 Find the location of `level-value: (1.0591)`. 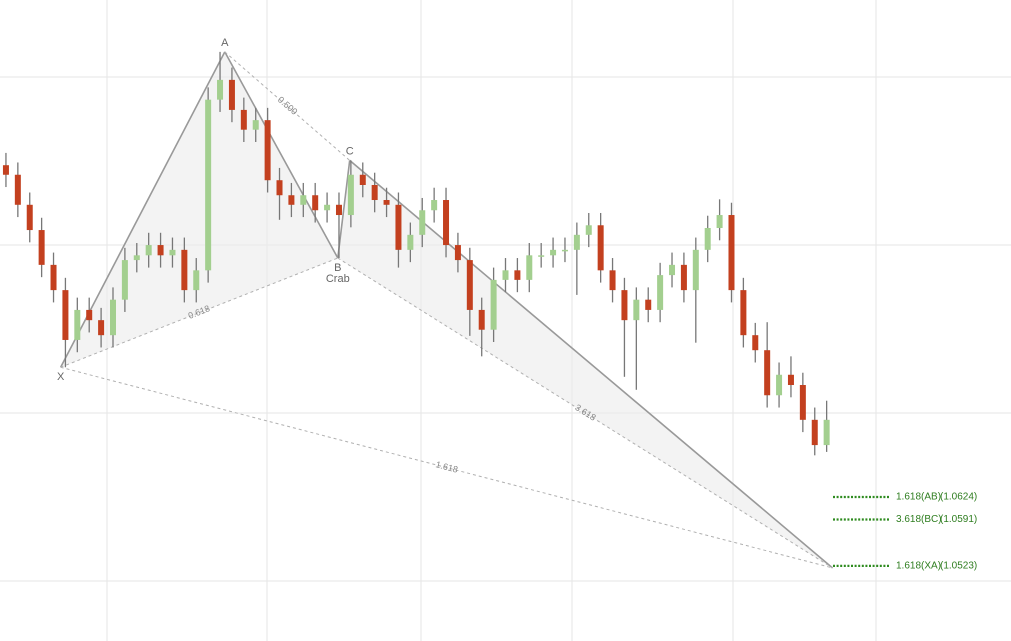

level-value: (1.0591) is located at coordinates (958, 519).